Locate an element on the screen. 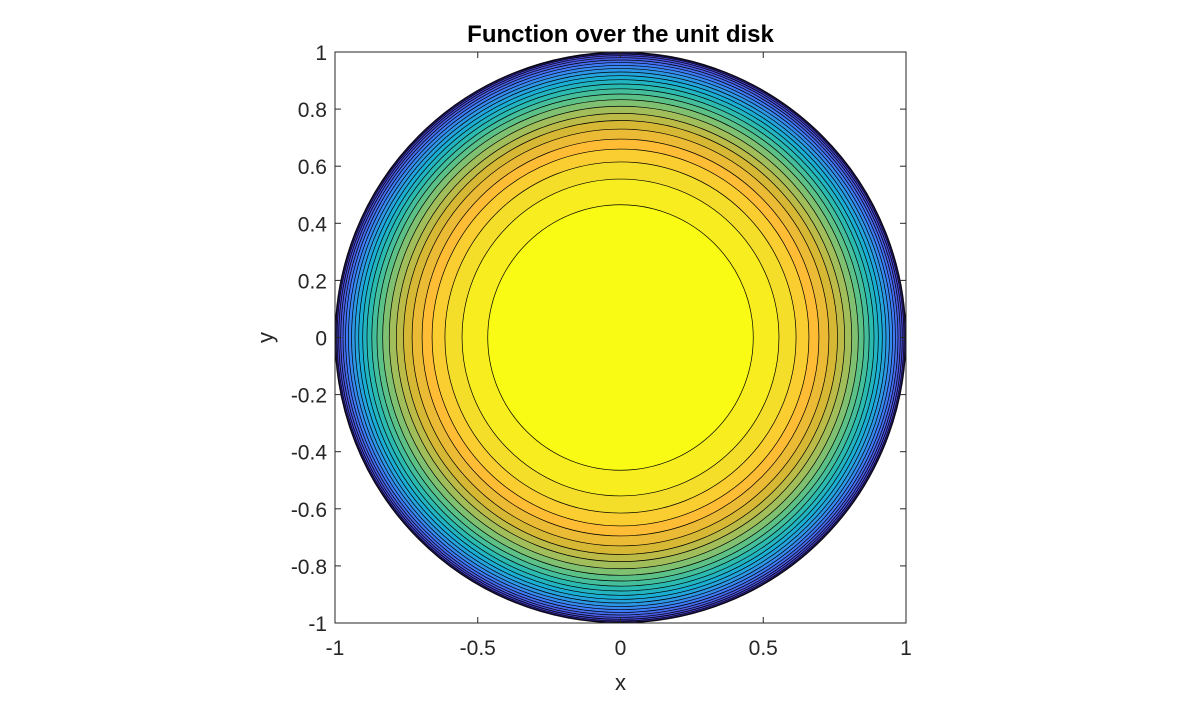 The width and height of the screenshot is (1200, 705). x-axis-label: x is located at coordinates (620, 682).